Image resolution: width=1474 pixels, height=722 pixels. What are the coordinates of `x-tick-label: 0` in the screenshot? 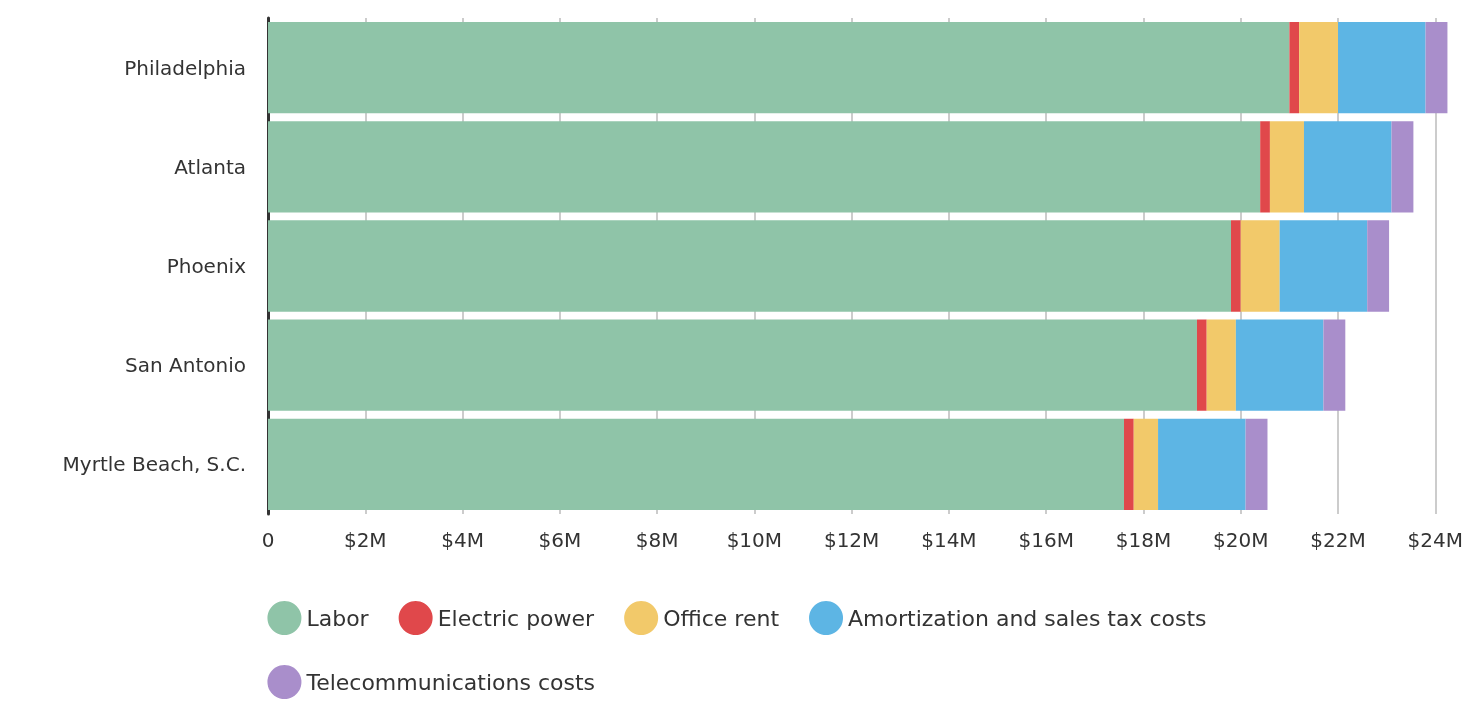 It's located at (268, 540).